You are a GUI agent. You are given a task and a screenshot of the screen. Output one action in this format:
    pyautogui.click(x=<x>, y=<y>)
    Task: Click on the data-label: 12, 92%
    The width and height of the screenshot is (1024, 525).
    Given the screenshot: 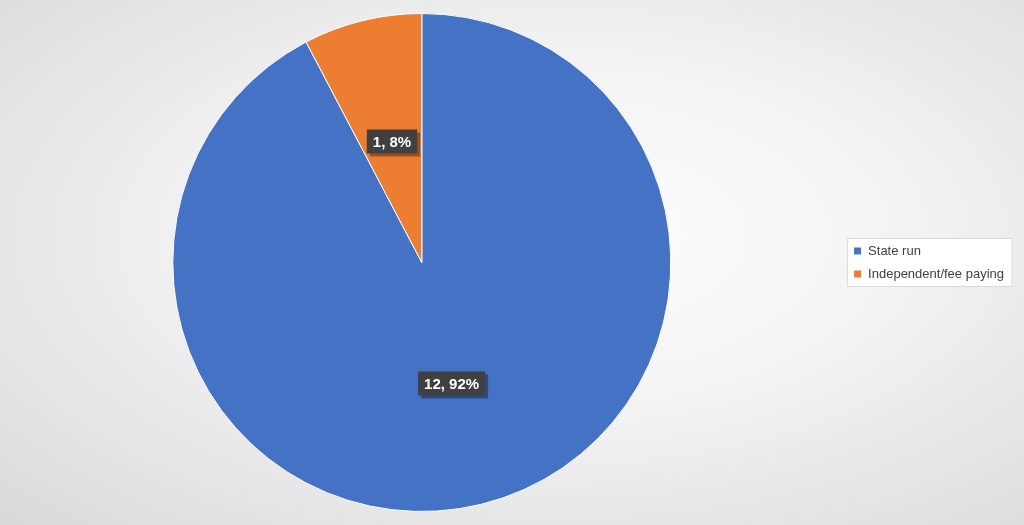 What is the action you would take?
    pyautogui.click(x=452, y=383)
    